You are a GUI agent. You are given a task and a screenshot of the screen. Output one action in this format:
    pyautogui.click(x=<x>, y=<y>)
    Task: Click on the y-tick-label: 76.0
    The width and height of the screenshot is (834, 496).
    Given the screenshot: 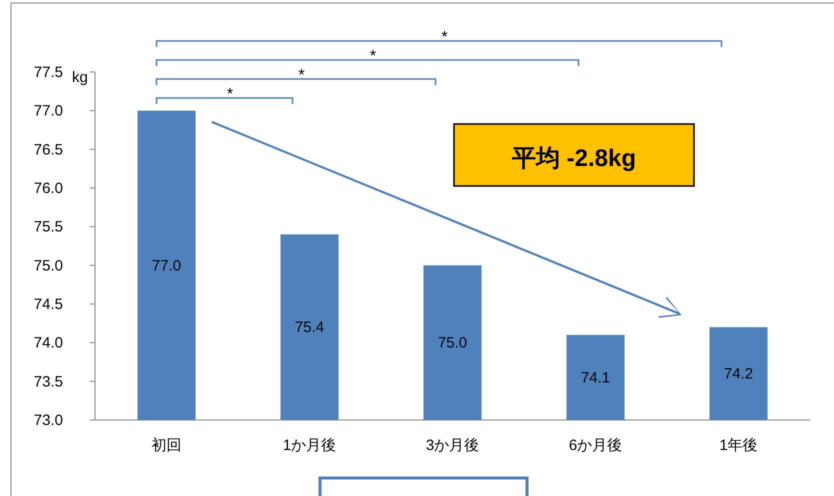 What is the action you would take?
    pyautogui.click(x=48, y=188)
    